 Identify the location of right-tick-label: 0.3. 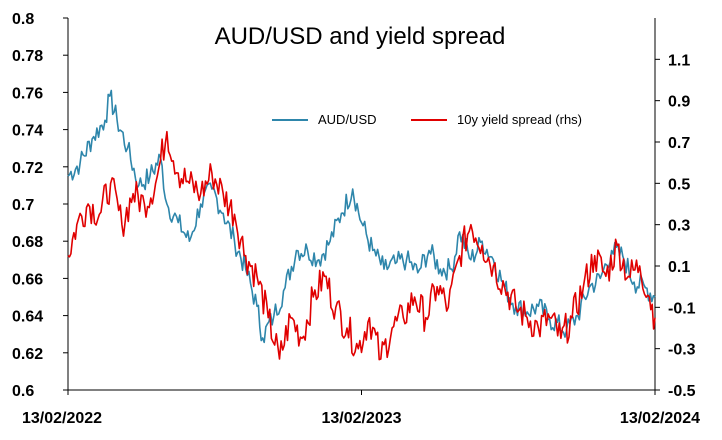
(679, 226).